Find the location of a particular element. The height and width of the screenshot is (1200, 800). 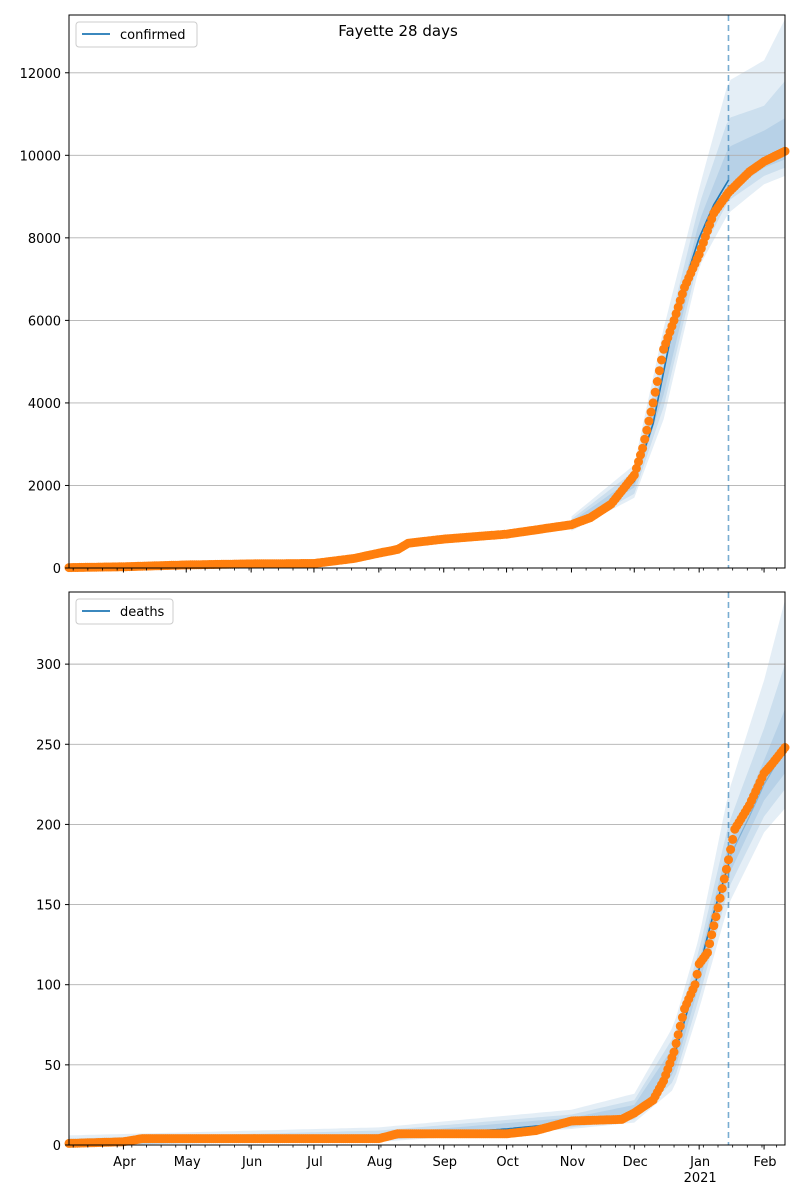

x-tick-label: May is located at coordinates (187, 1162).